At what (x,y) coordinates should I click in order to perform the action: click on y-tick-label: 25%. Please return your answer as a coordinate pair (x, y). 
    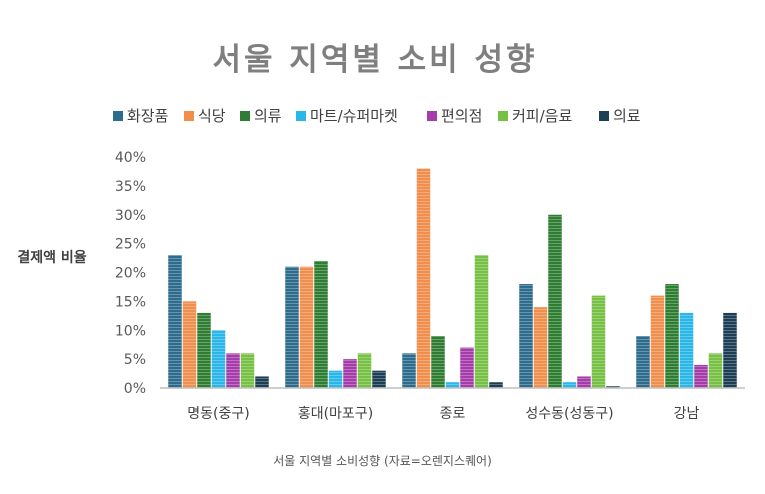
    Looking at the image, I should click on (130, 245).